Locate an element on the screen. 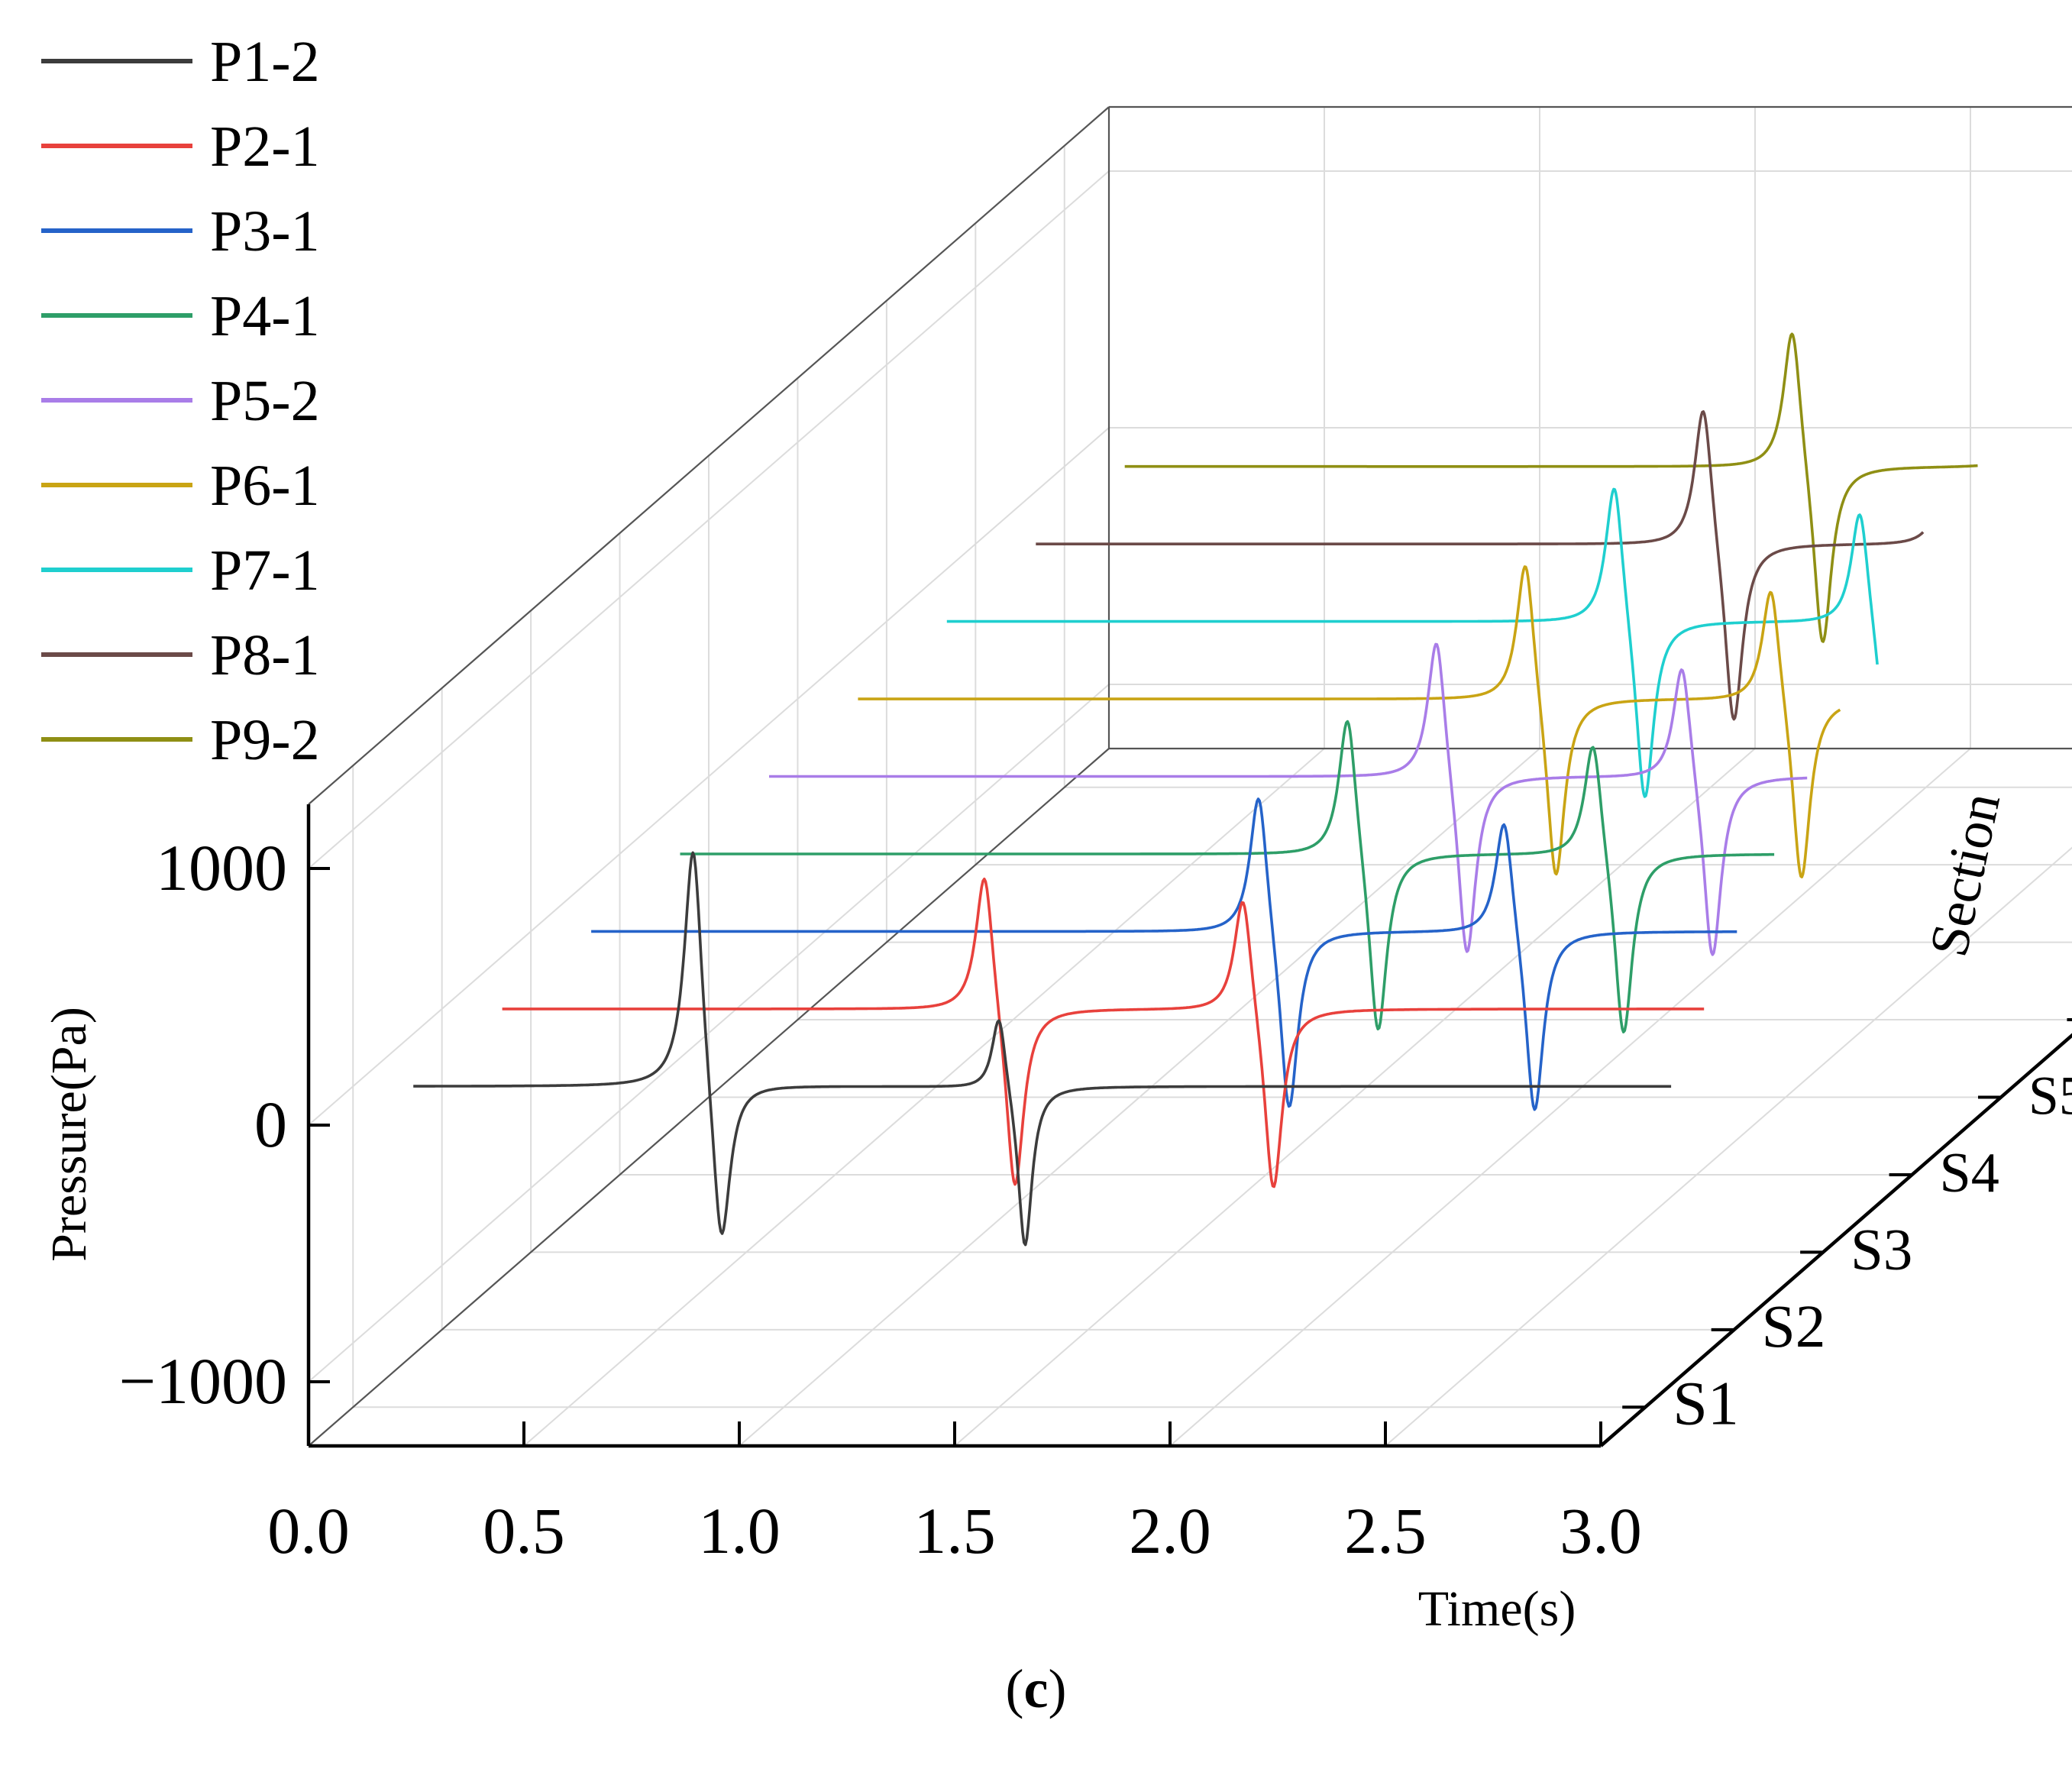  legend-label-p5-2: P5-2 is located at coordinates (265, 401).